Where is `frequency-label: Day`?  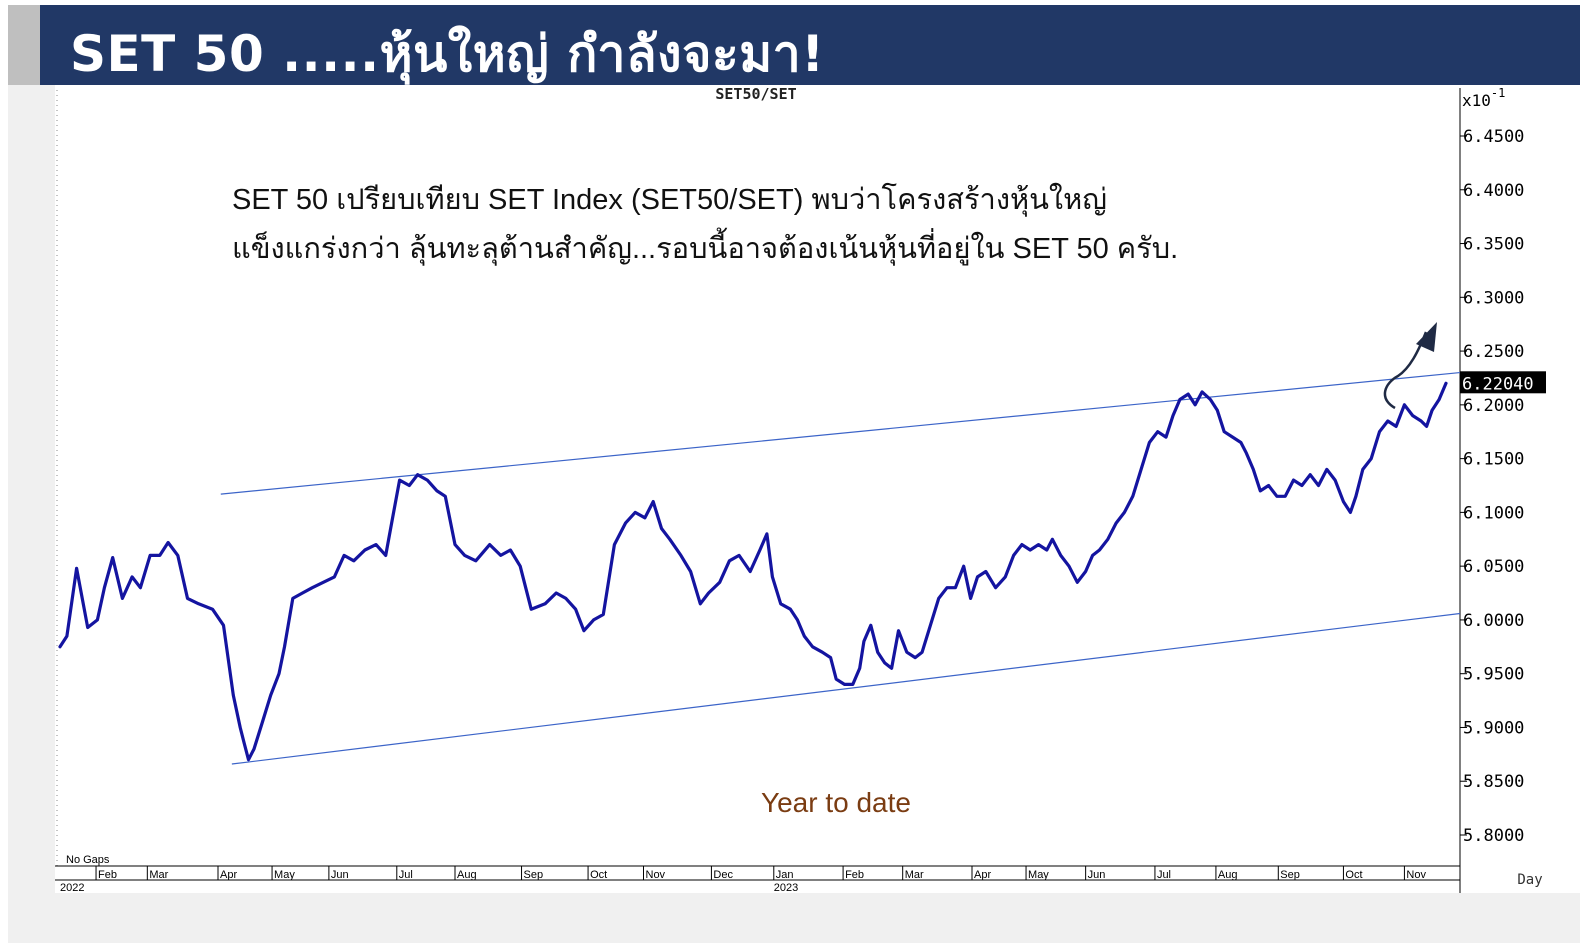
frequency-label: Day is located at coordinates (1529, 880).